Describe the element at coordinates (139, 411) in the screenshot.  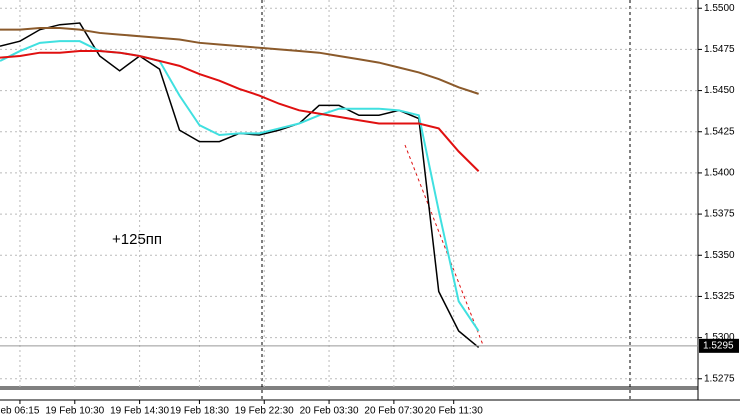
I see `x-tick-label: 19 Feb 14:30` at that location.